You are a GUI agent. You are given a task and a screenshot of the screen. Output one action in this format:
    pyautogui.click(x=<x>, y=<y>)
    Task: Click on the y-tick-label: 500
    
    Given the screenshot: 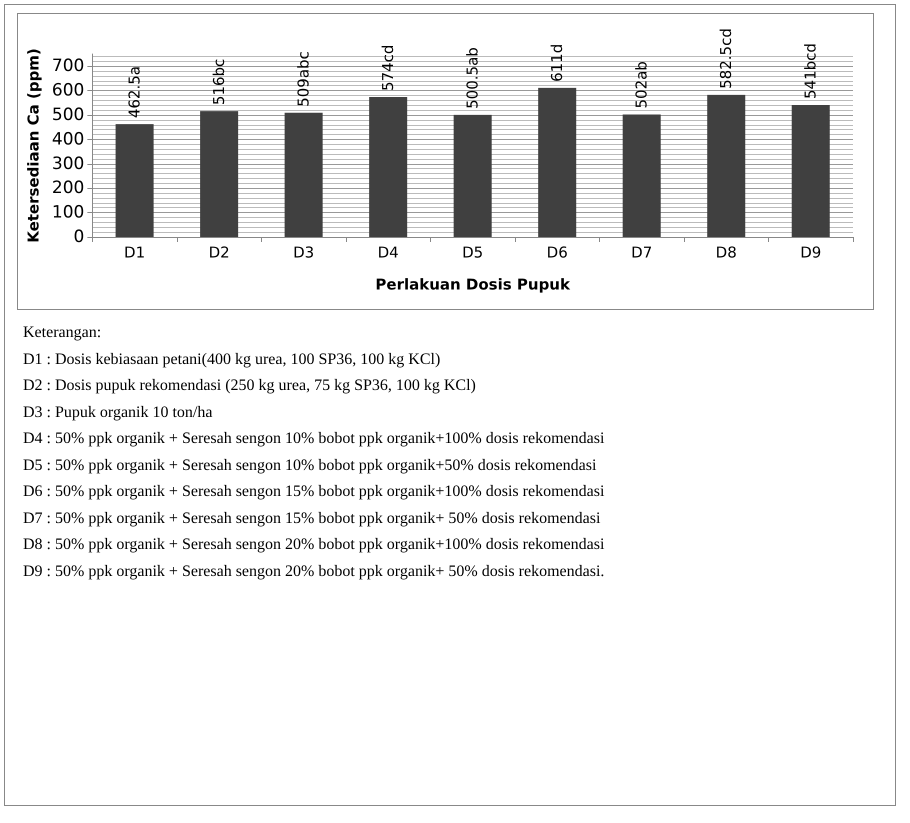 What is the action you would take?
    pyautogui.click(x=68, y=115)
    